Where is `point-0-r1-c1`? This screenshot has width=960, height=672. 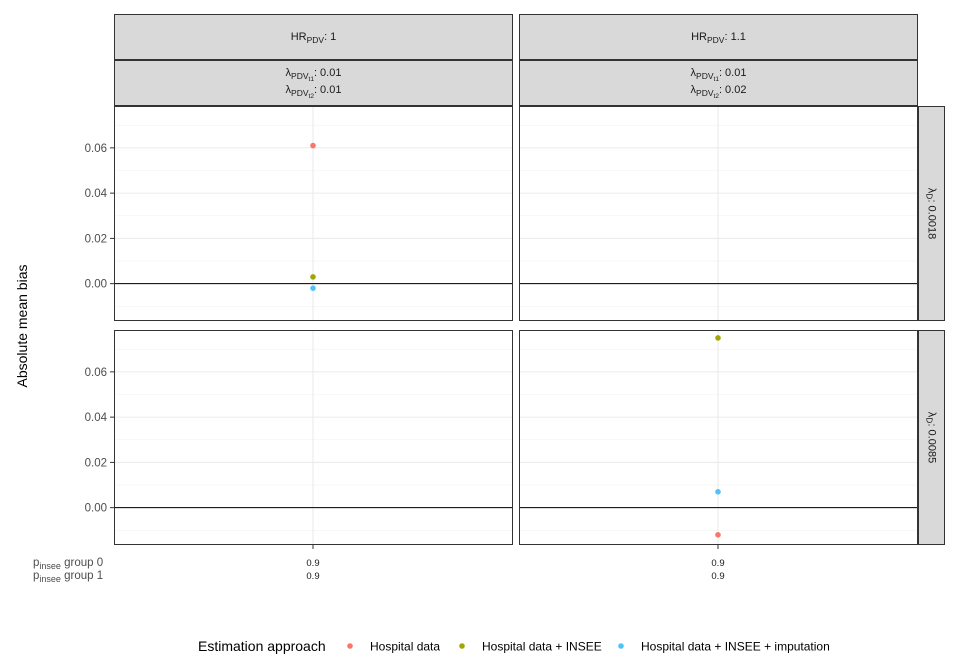
point-0-r1-c1 is located at coordinates (718, 535).